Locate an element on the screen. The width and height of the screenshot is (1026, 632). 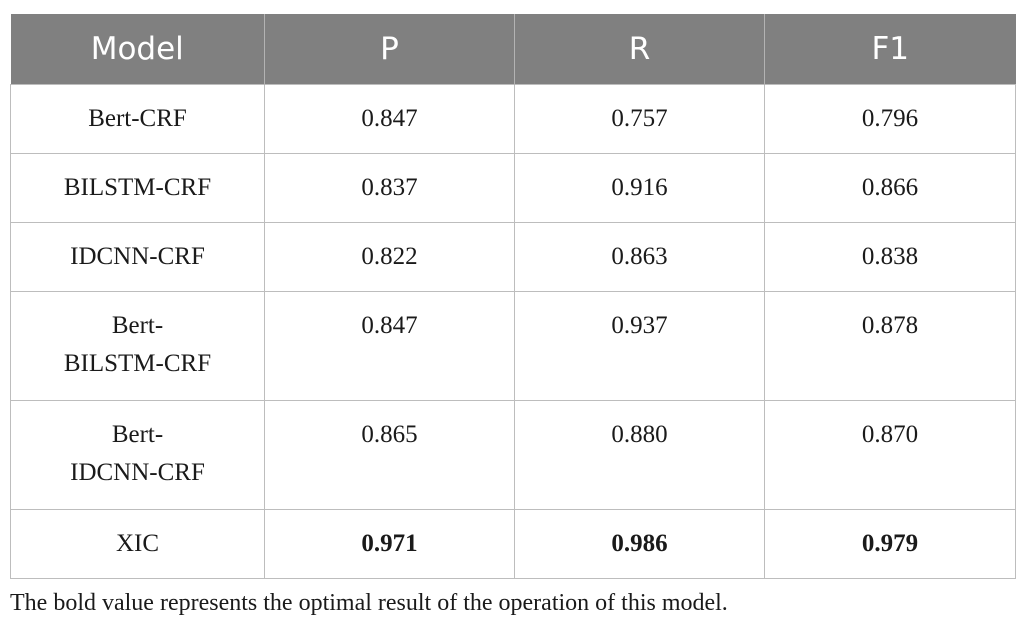
cell-r: 0.916 is located at coordinates (639, 188).